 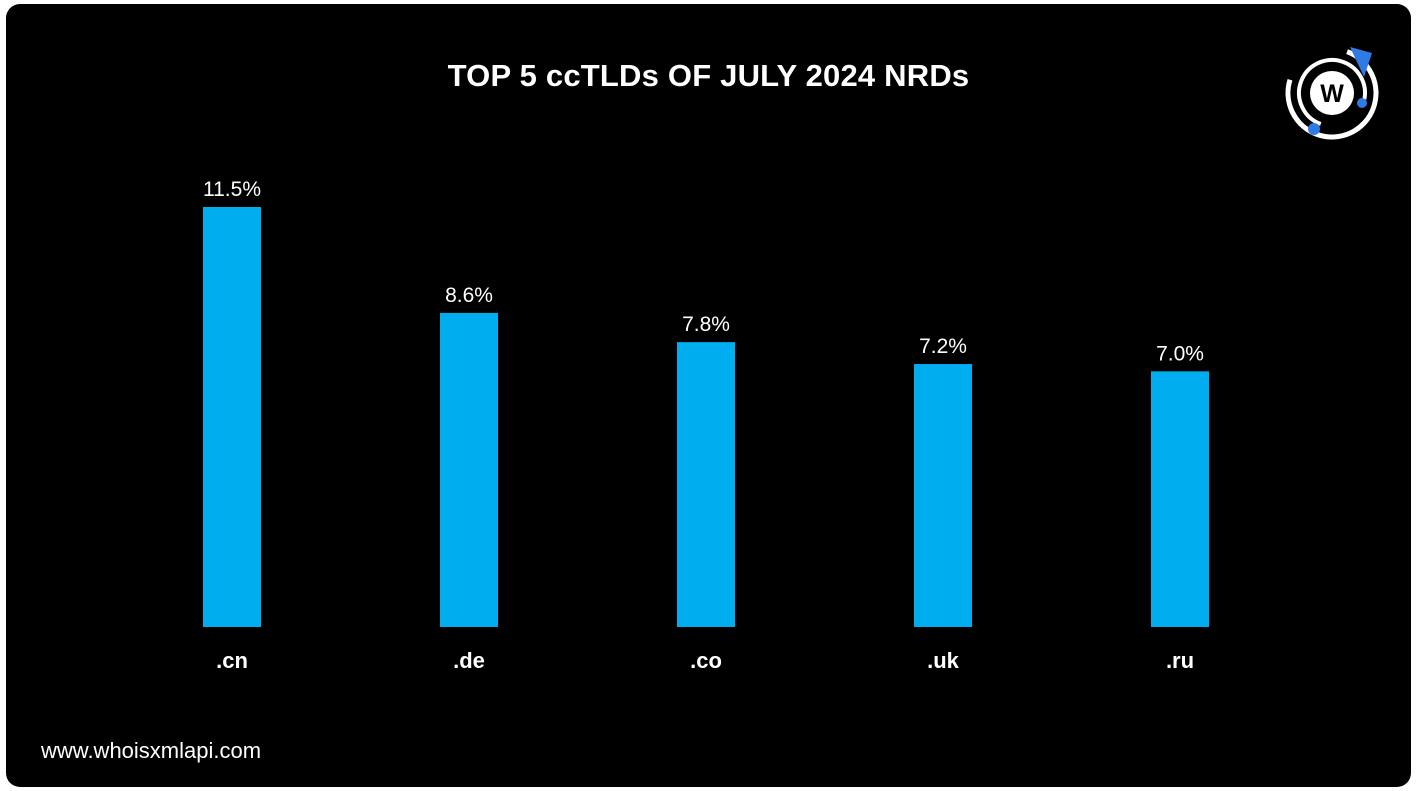 I want to click on bar-co, so click(x=706, y=484).